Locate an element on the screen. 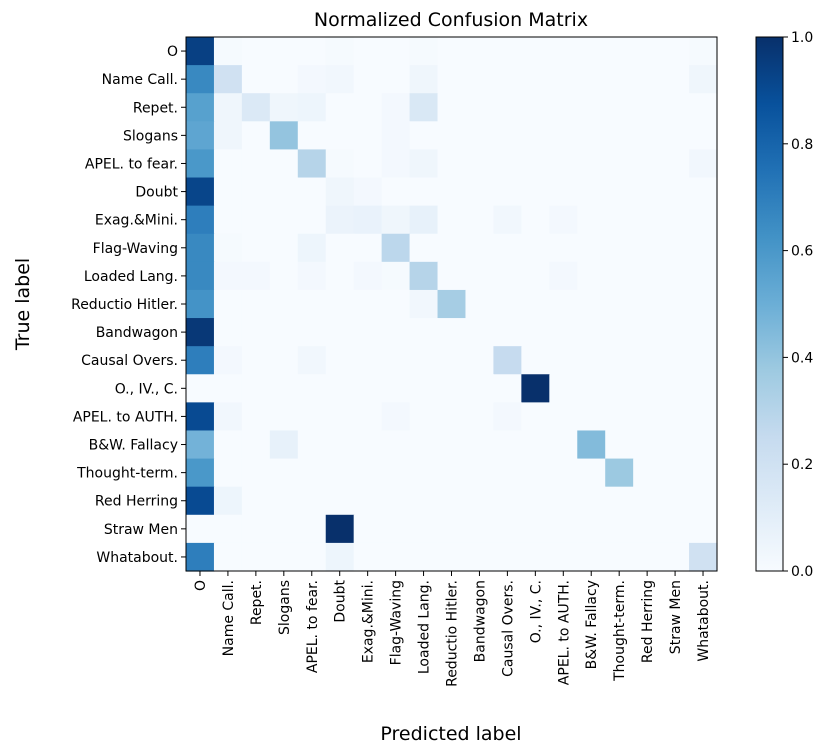  heatmap-cell-r16-c15 is located at coordinates (619, 501).